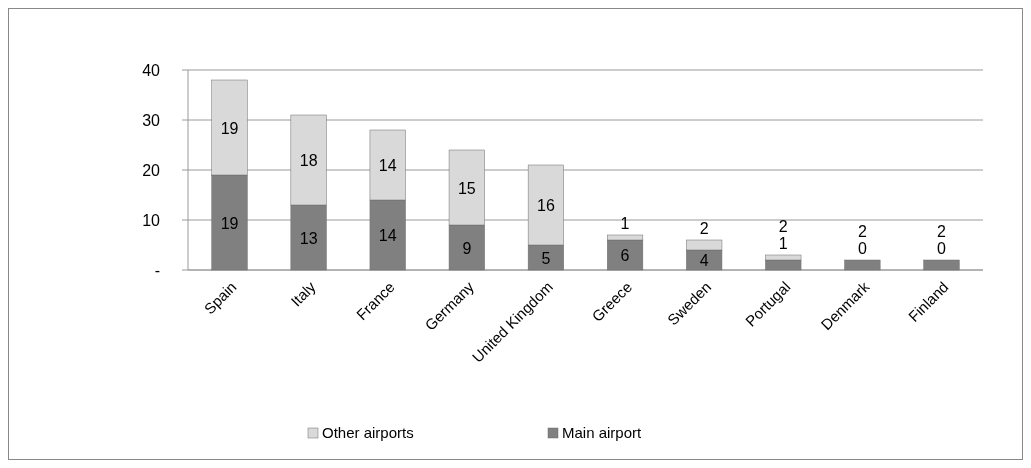 The height and width of the screenshot is (468, 1031). What do you see at coordinates (625, 255) in the screenshot?
I see `data-label: 6` at bounding box center [625, 255].